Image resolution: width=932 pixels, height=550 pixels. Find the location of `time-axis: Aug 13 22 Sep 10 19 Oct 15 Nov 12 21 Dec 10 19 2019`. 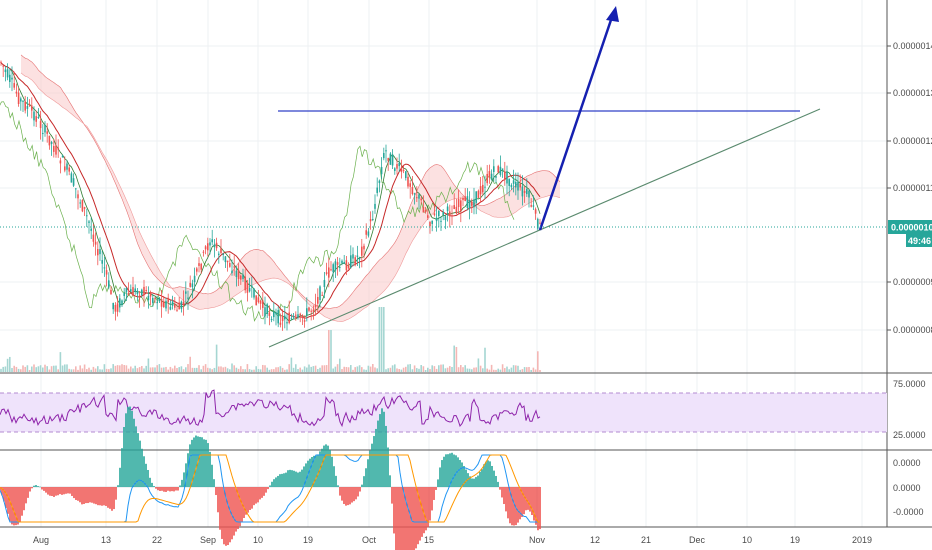

time-axis: Aug 13 22 Sep 10 19 Oct 15 Nov 12 21 Dec 10 19 2019 is located at coordinates (452, 540).